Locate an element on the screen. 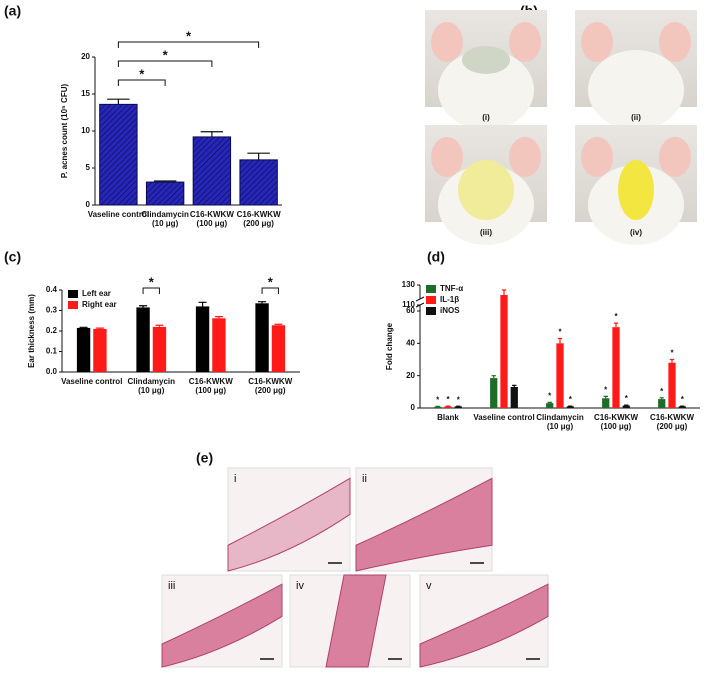  y-tick-label: 0.3 is located at coordinates (52, 310).